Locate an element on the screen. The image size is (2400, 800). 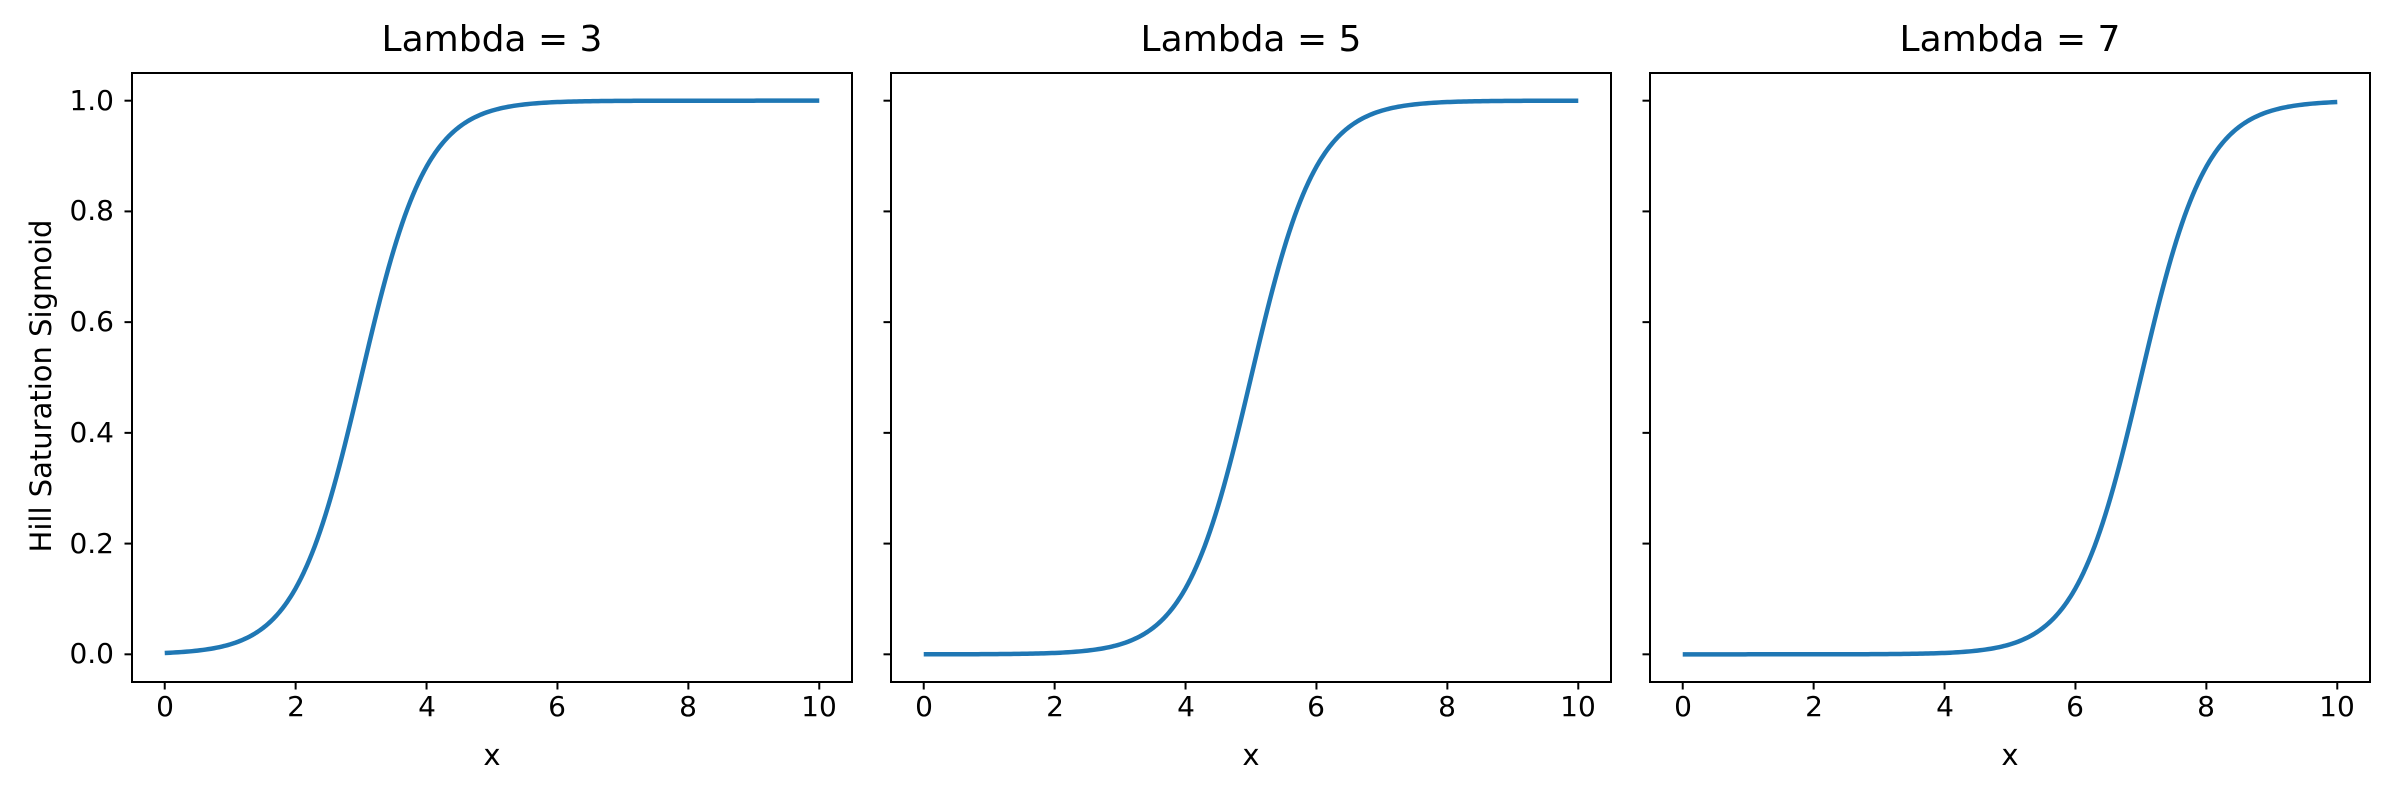
panel-title: Lambda = 5 is located at coordinates (1251, 39).